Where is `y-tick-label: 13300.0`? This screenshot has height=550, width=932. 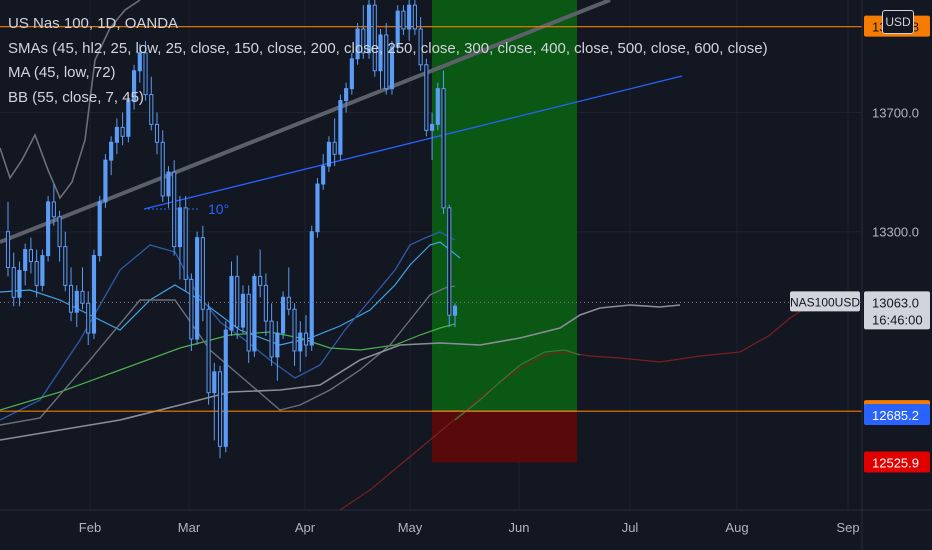 y-tick-label: 13300.0 is located at coordinates (895, 232).